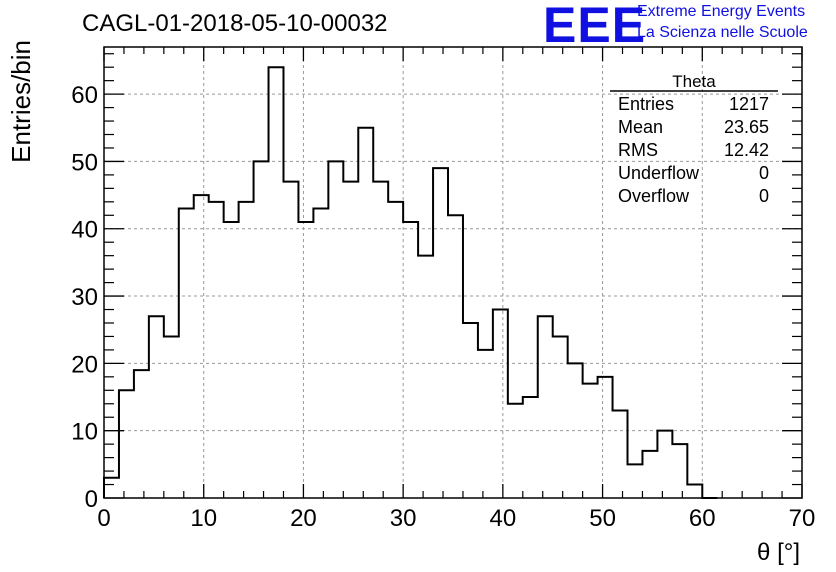  I want to click on logo-line-1: Extreme Energy Events, so click(721, 11).